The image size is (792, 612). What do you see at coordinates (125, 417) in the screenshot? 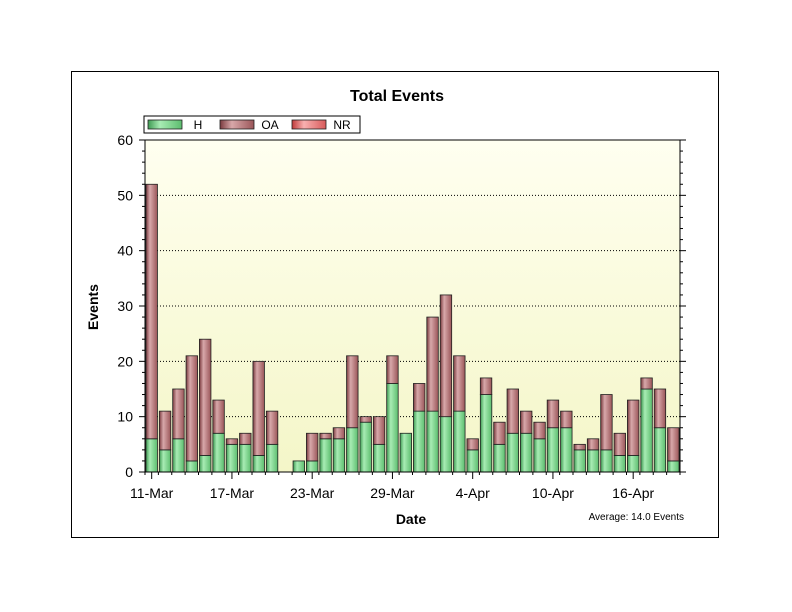
I see `y-tick-label: 10` at bounding box center [125, 417].